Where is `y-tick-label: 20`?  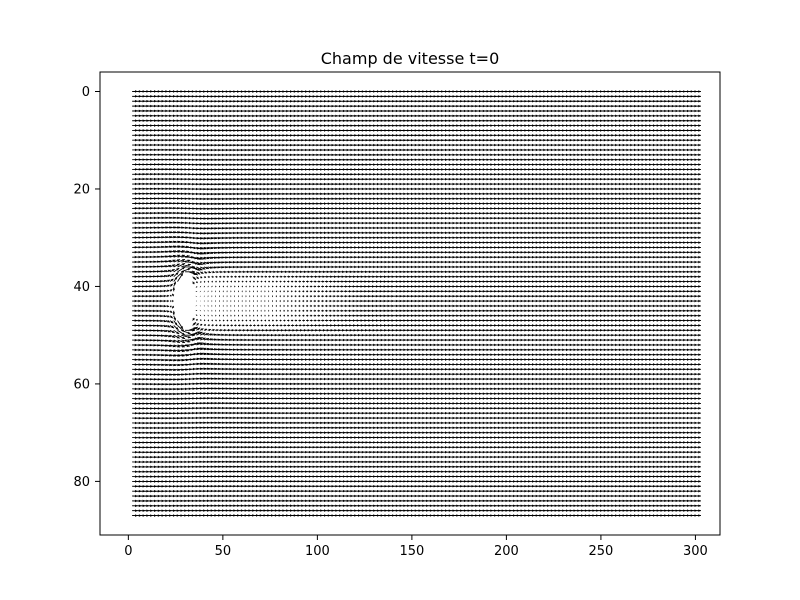
y-tick-label: 20 is located at coordinates (81, 189).